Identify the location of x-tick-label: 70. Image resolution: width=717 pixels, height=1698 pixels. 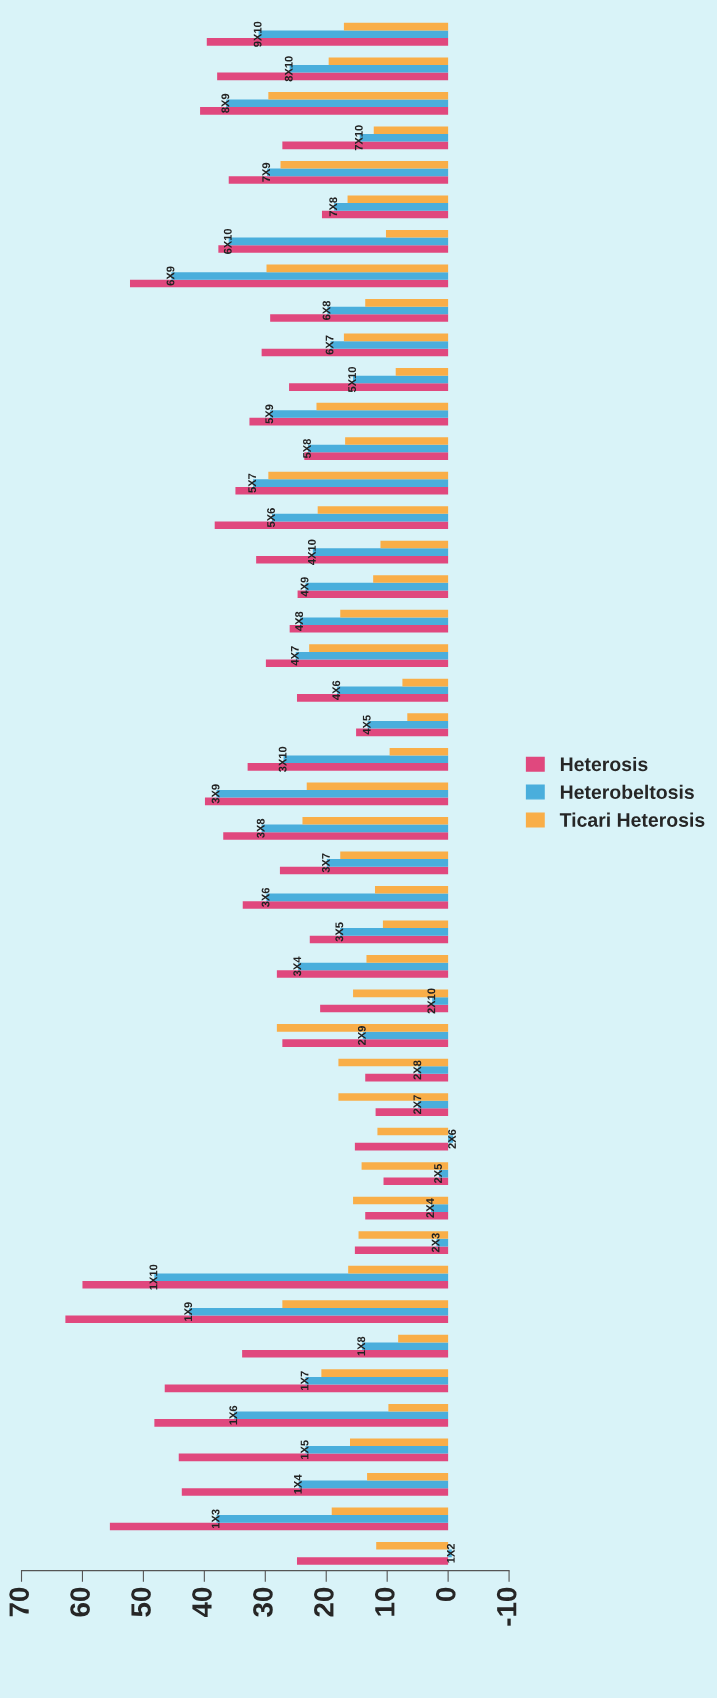
(19, 1602).